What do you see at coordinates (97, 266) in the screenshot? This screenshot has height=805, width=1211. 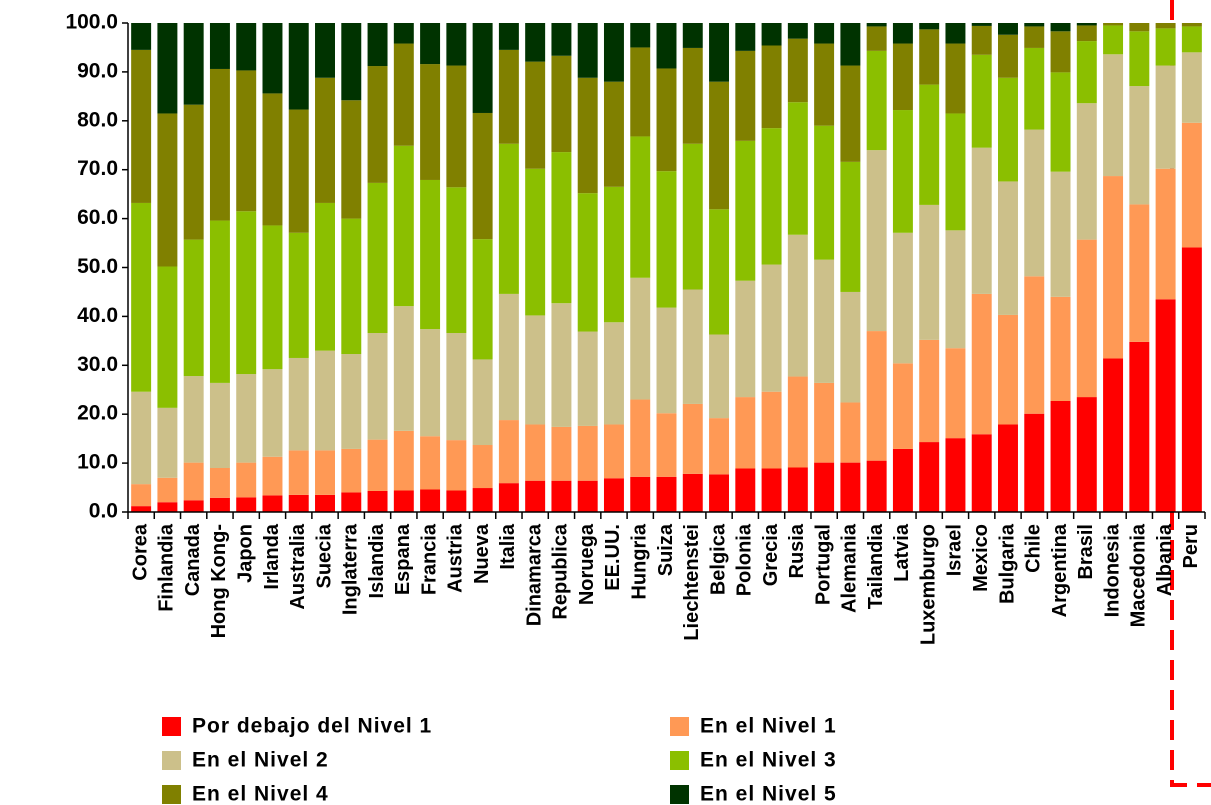 I see `y-tick-label: 50.0` at bounding box center [97, 266].